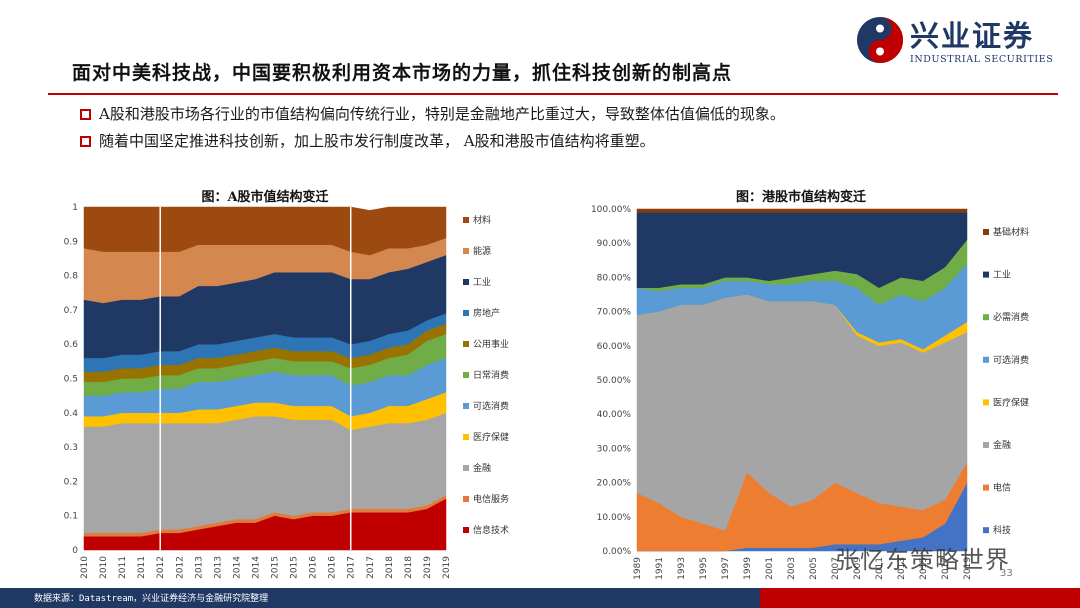 The width and height of the screenshot is (1080, 608). I want to click on x-tick-label: 2007, so click(836, 568).